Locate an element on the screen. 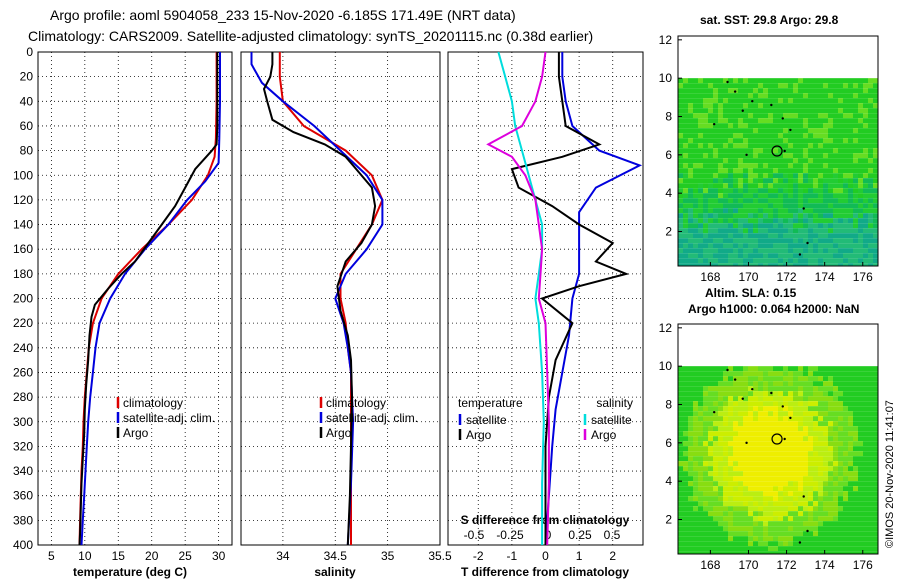 The width and height of the screenshot is (900, 585). island-dot is located at coordinates (800, 542).